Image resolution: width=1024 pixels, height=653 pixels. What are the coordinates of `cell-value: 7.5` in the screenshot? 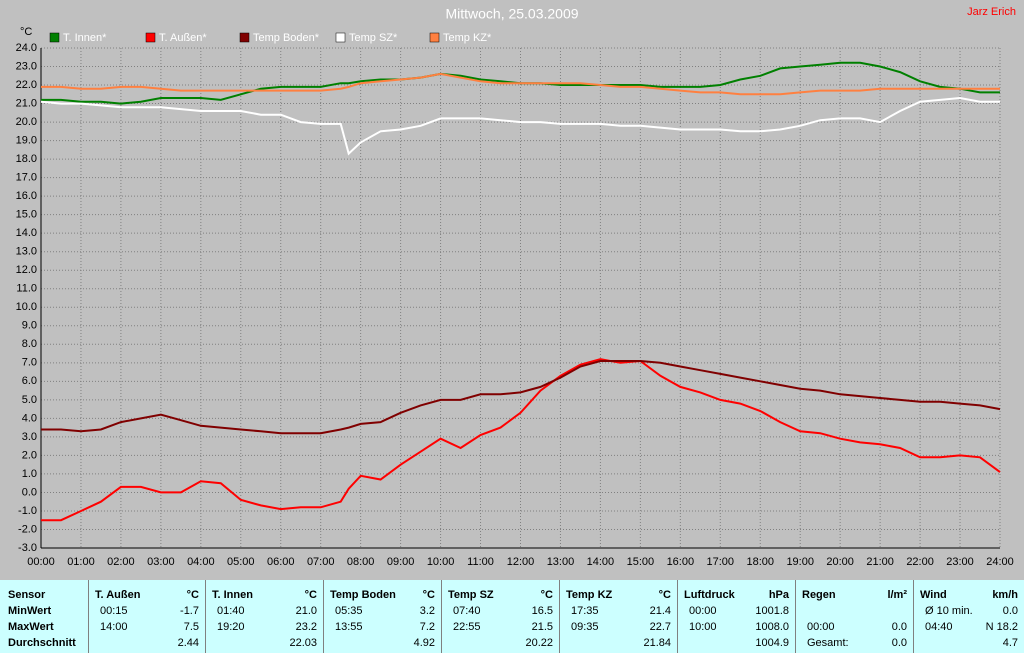 It's located at (191, 627).